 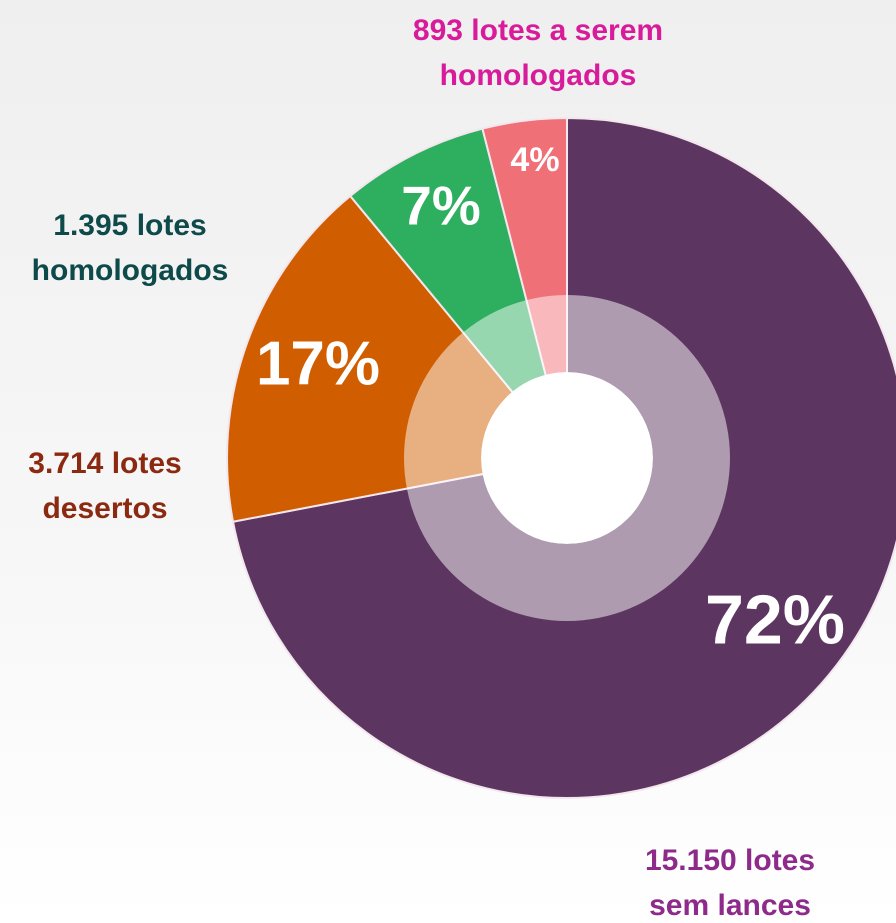 What do you see at coordinates (130, 248) in the screenshot?
I see `category-label: 1.395 lotes homologados` at bounding box center [130, 248].